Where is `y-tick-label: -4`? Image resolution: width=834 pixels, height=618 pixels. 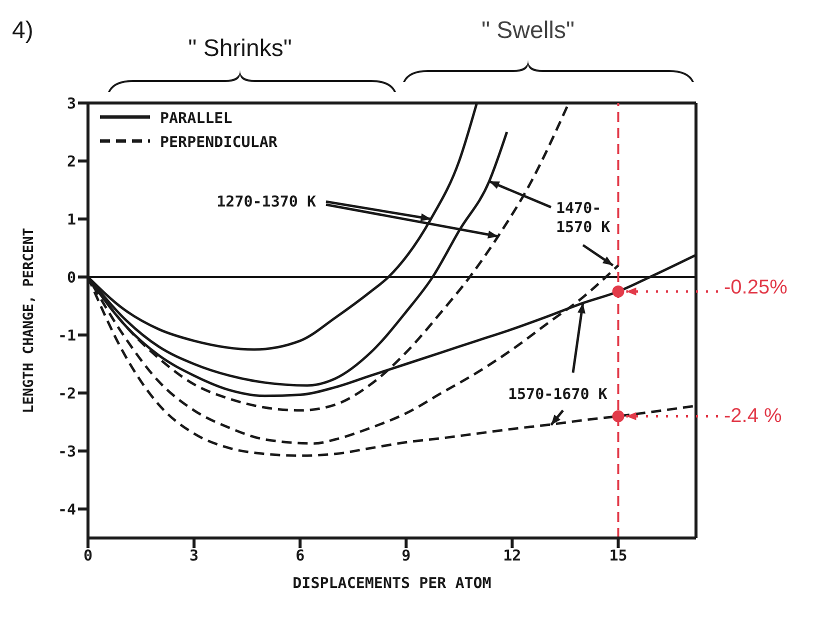 y-tick-label: -4 is located at coordinates (67, 509).